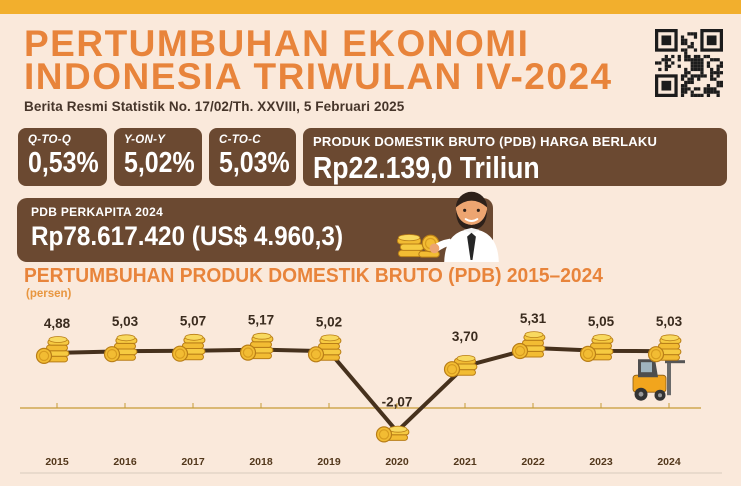  Describe the element at coordinates (329, 462) in the screenshot. I see `year-label: 2019` at that location.